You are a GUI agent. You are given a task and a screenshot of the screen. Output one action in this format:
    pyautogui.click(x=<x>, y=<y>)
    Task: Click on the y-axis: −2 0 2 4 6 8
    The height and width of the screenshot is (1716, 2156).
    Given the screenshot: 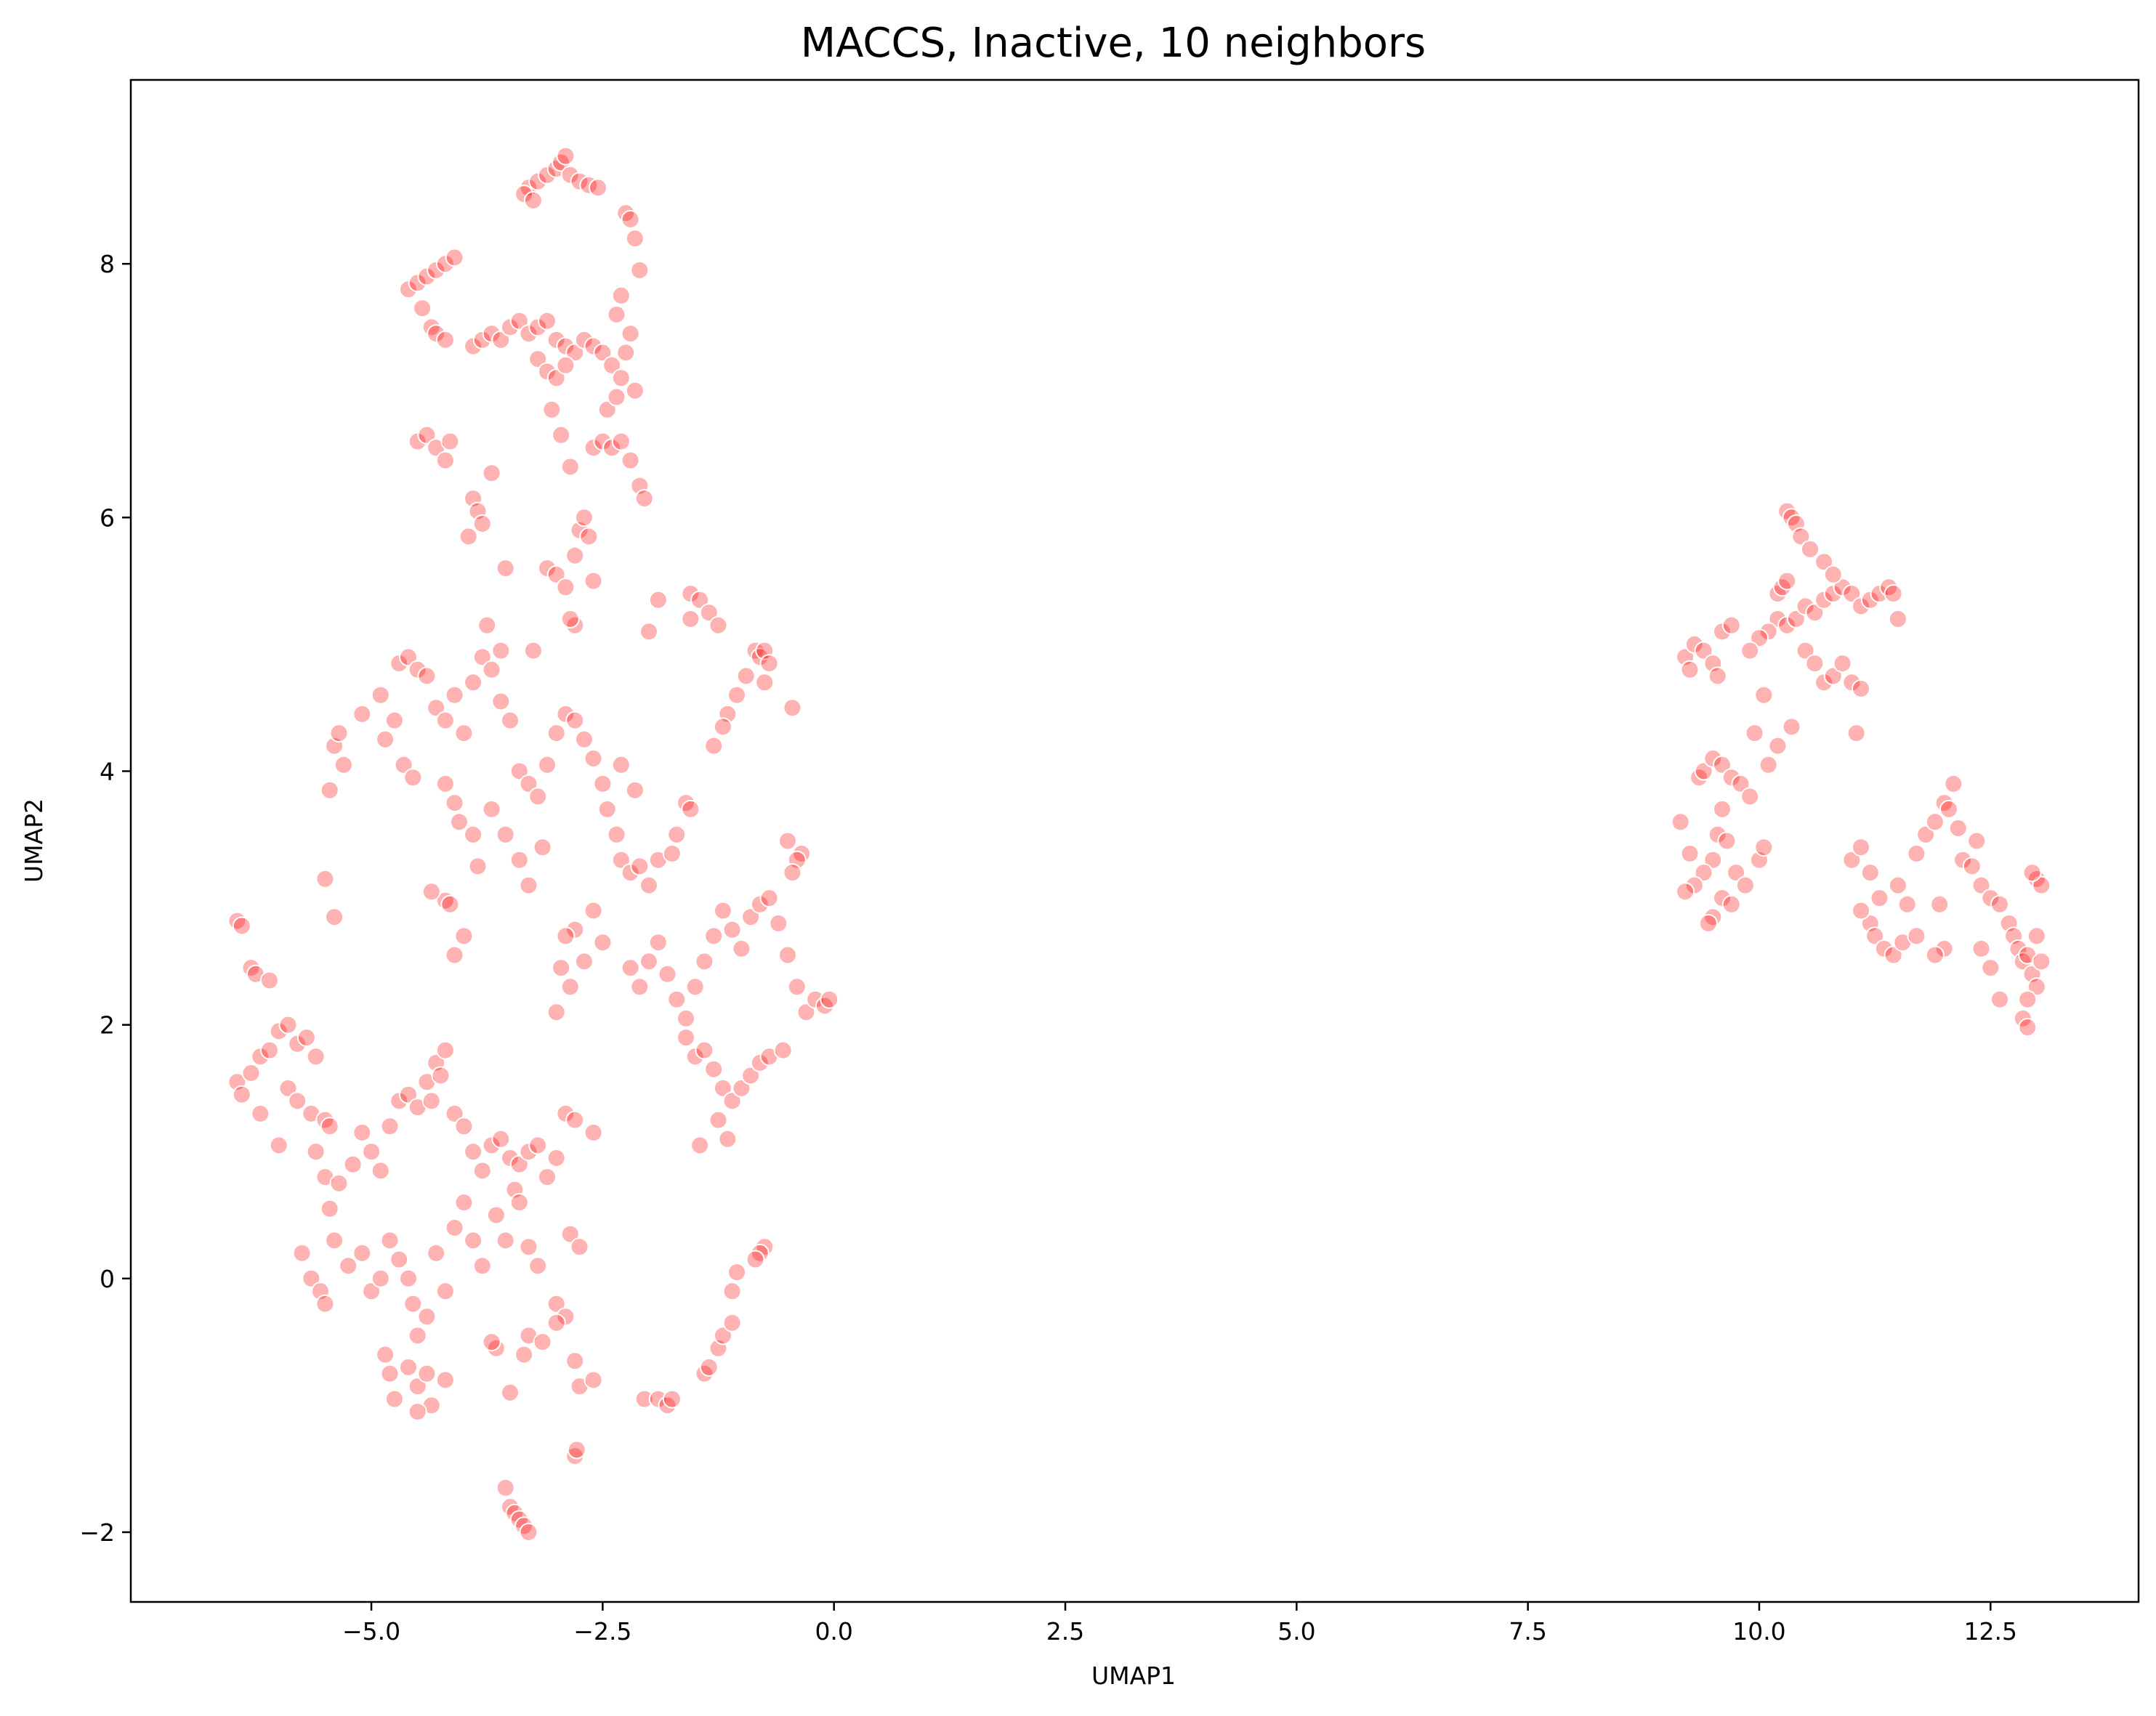 What is the action you would take?
    pyautogui.click(x=105, y=898)
    